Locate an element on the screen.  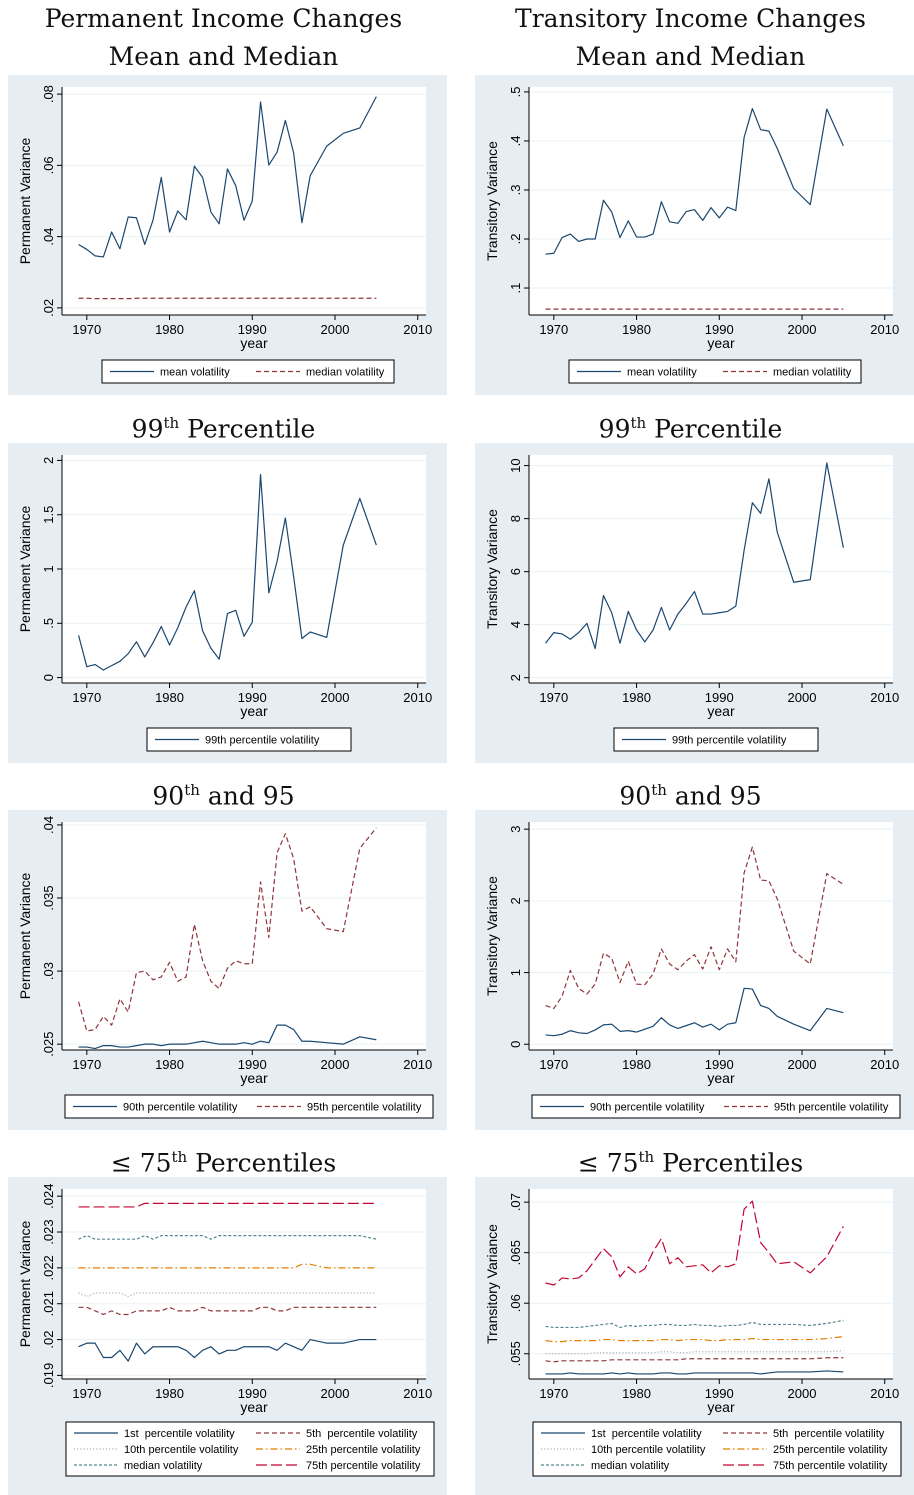
y-tick-label: .2 is located at coordinates (515, 239).